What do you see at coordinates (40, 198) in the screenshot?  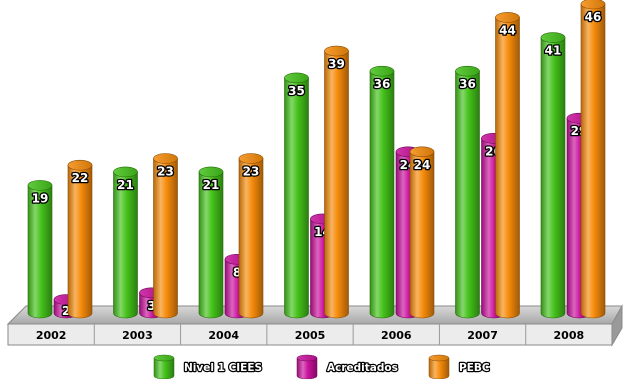 I see `data-label: 19` at bounding box center [40, 198].